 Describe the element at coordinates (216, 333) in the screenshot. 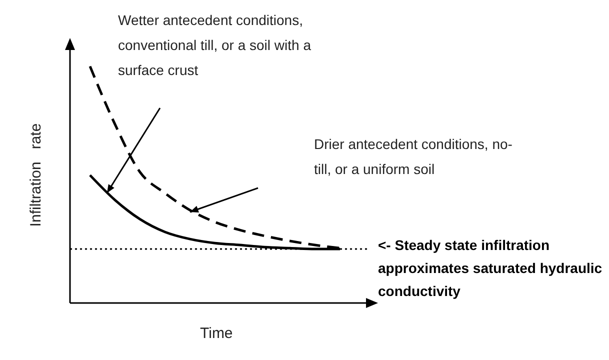

I see `x-axis-title: Time` at that location.